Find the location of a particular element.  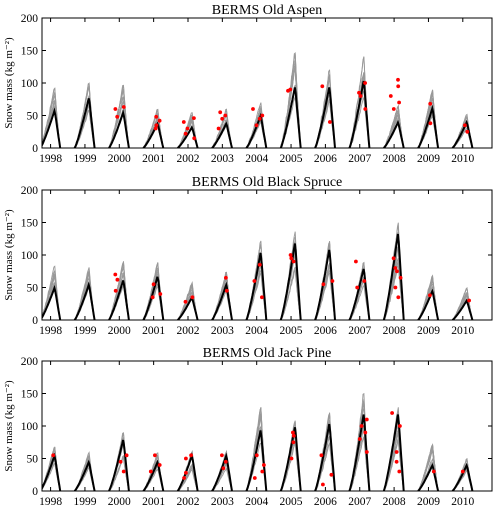

x-tick-label: 2006 is located at coordinates (325, 502).